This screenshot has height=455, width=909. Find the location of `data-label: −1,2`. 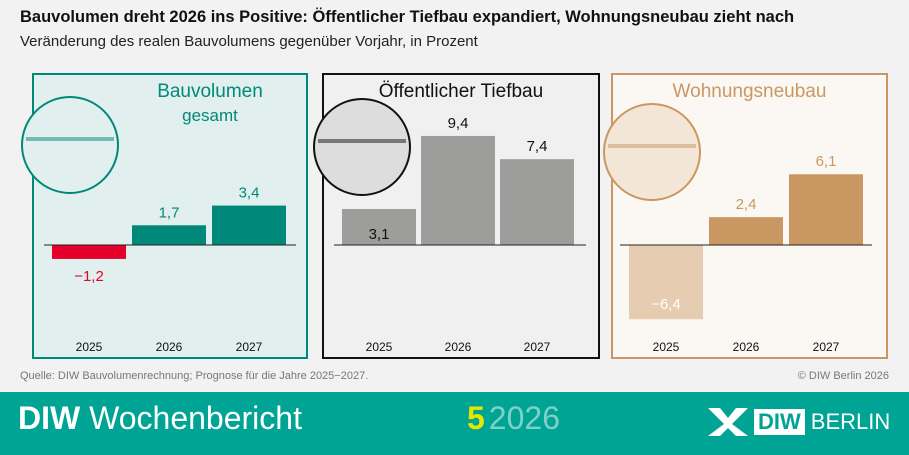

data-label: −1,2 is located at coordinates (89, 276).